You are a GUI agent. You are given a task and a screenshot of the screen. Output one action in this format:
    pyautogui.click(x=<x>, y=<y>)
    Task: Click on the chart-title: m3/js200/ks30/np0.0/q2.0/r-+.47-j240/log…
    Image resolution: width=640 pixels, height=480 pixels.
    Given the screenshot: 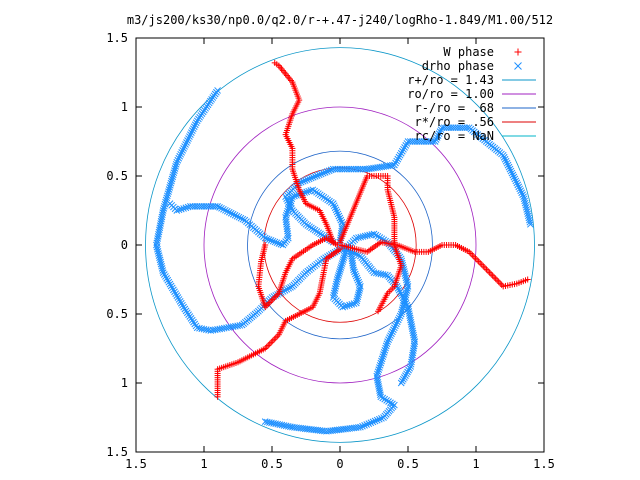 What is the action you would take?
    pyautogui.click(x=340, y=20)
    